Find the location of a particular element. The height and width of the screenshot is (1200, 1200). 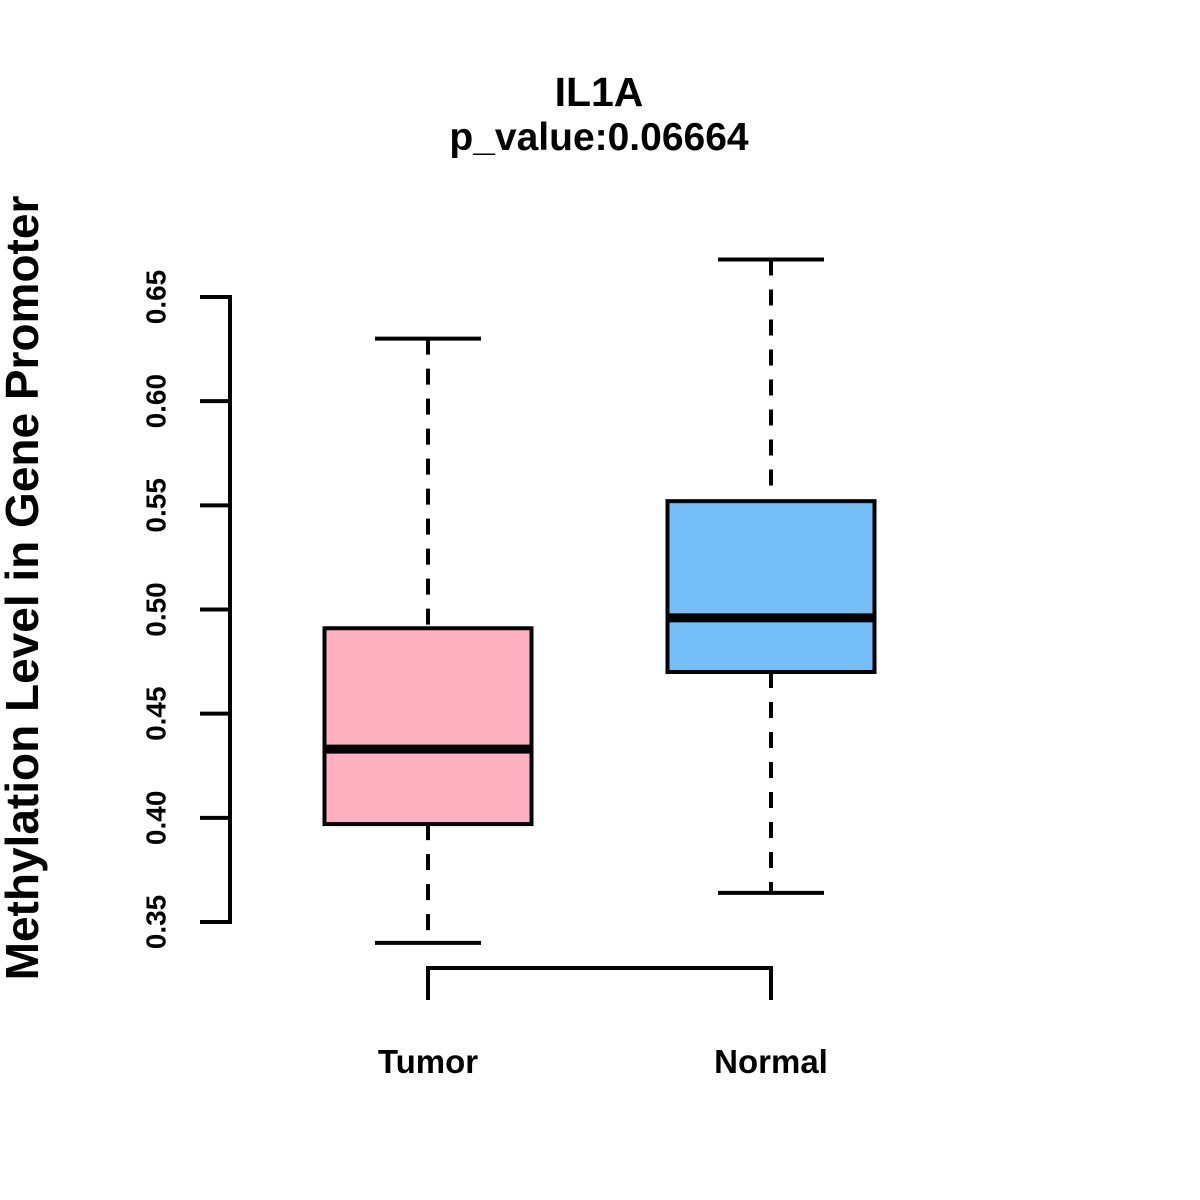

chart-title: IL1A is located at coordinates (599, 92).